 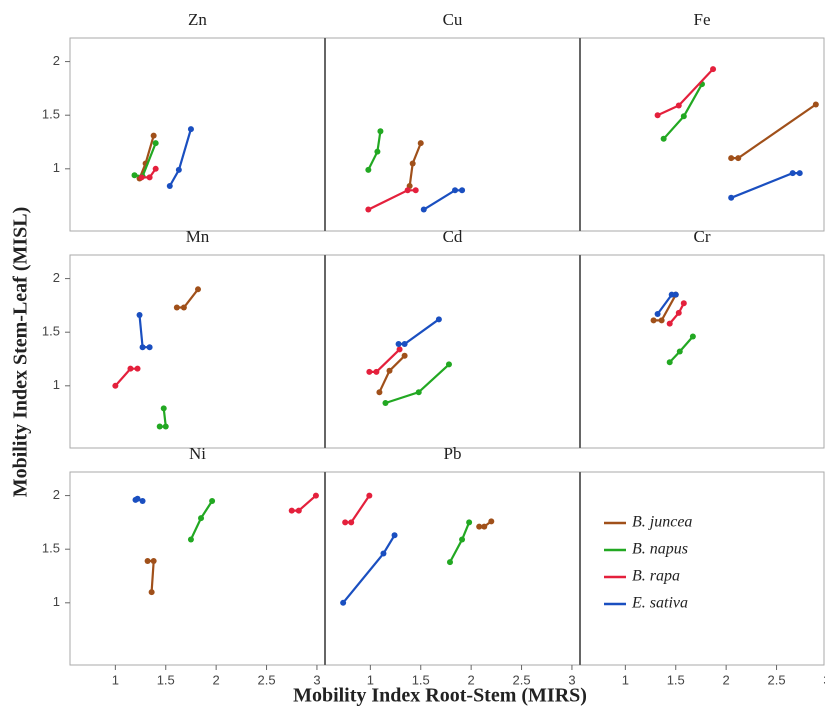 I want to click on panel-title: Cu, so click(x=453, y=19).